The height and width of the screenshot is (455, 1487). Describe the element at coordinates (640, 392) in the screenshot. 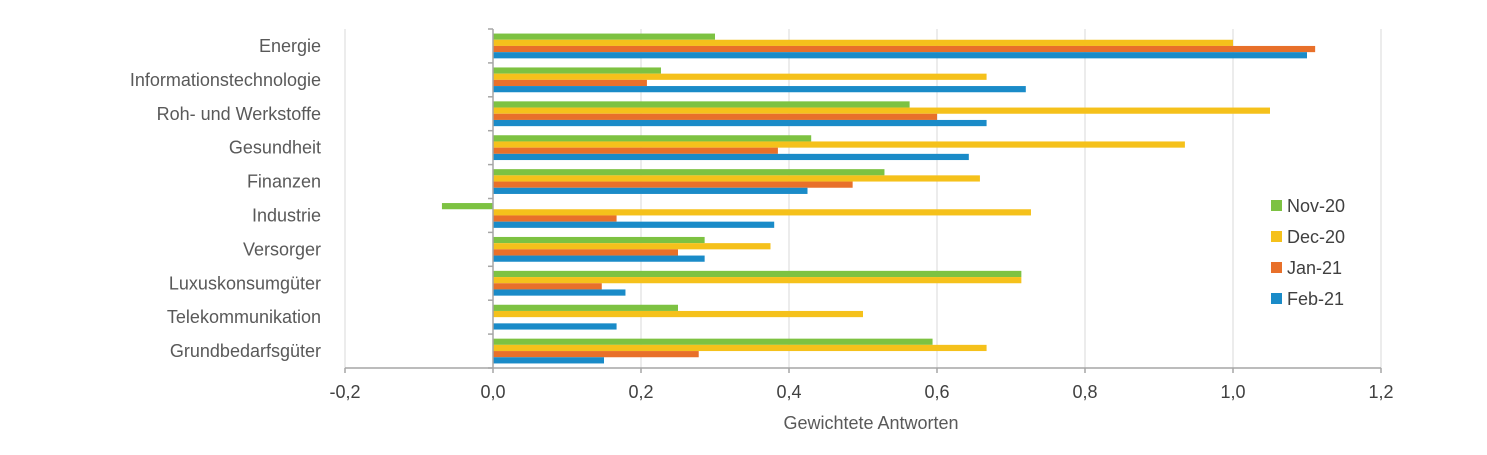

I see `x-tick-label-2: 0,2` at that location.